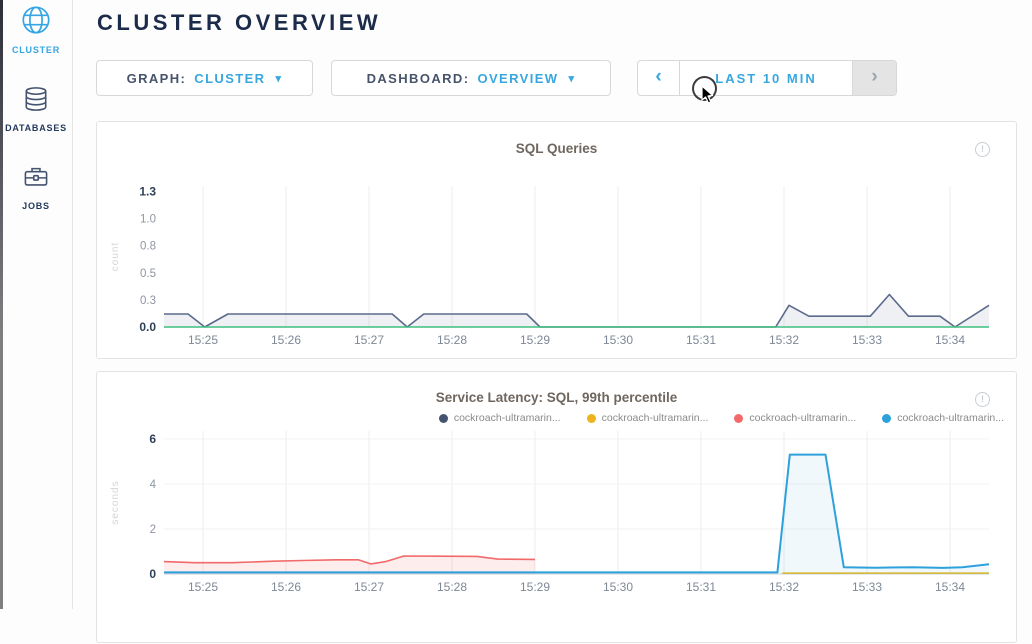 The image size is (1032, 644). I want to click on svg-text: 0.0, so click(147, 327).